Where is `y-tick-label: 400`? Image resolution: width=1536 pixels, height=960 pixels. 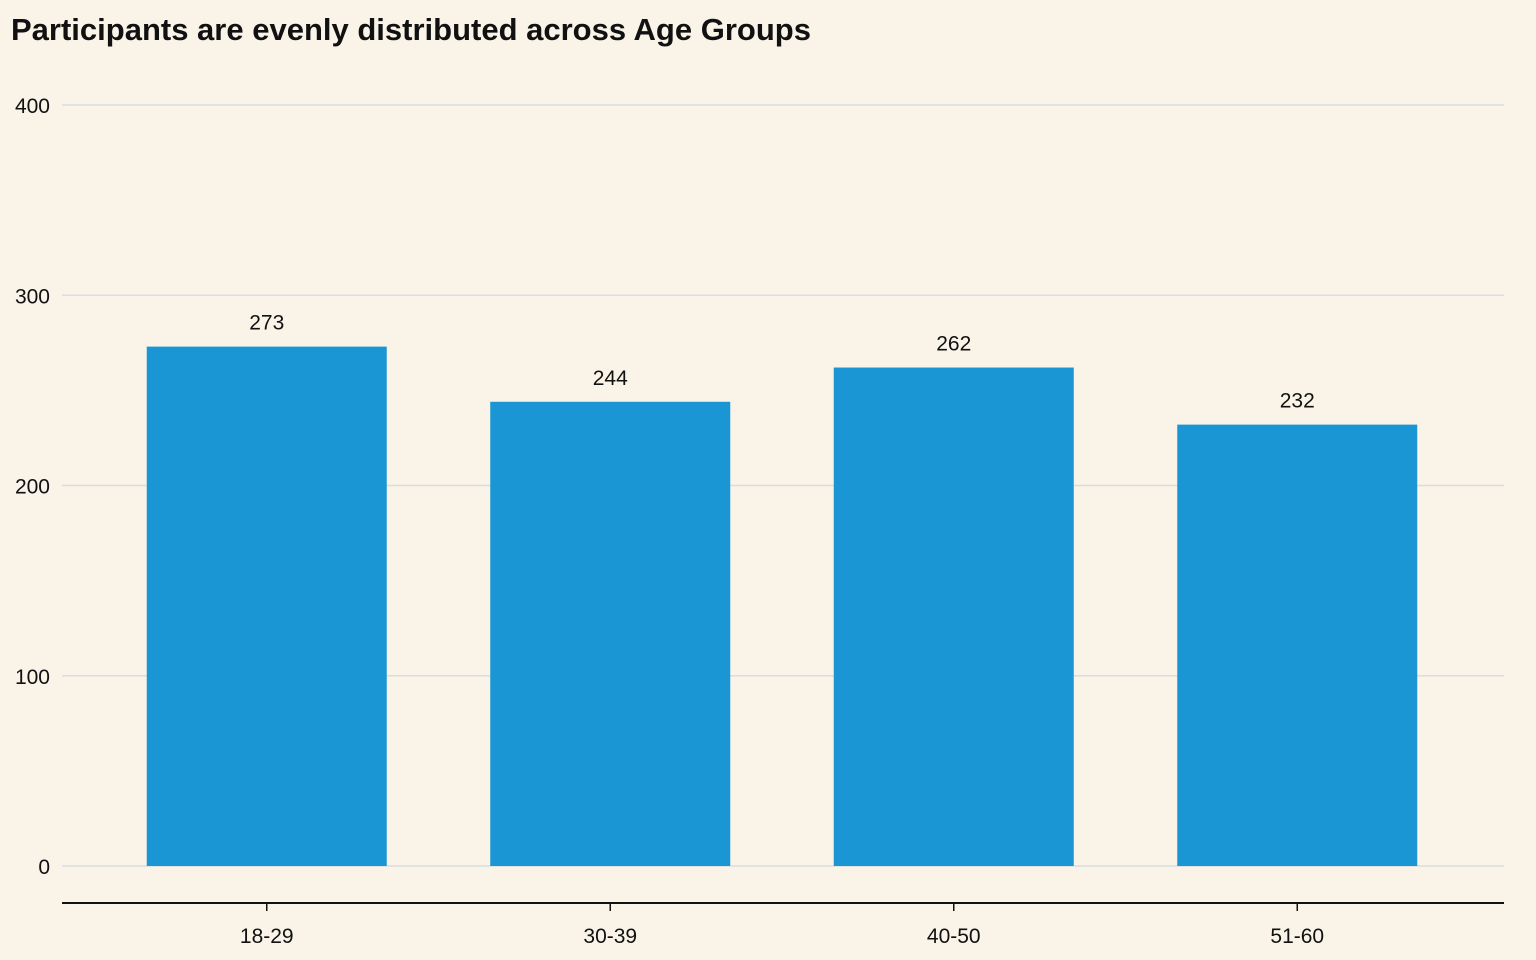
y-tick-label: 400 is located at coordinates (32, 106).